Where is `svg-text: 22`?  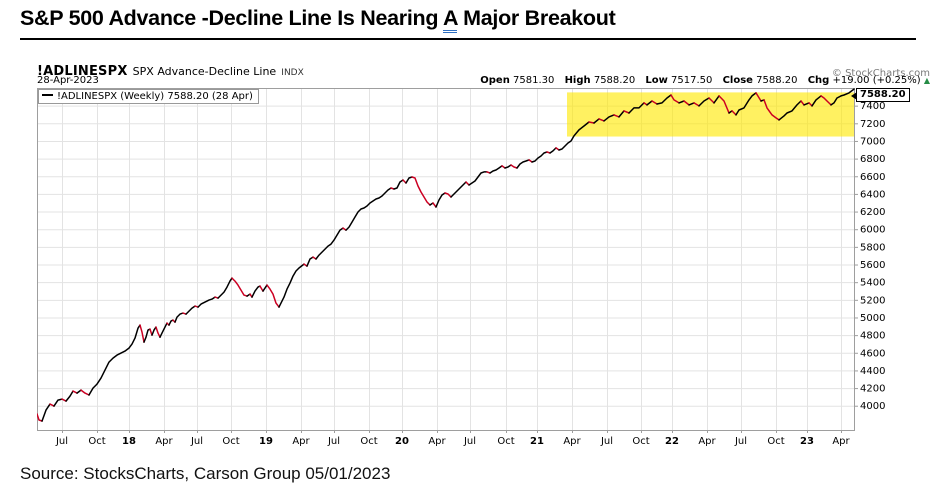 svg-text: 22 is located at coordinates (672, 441).